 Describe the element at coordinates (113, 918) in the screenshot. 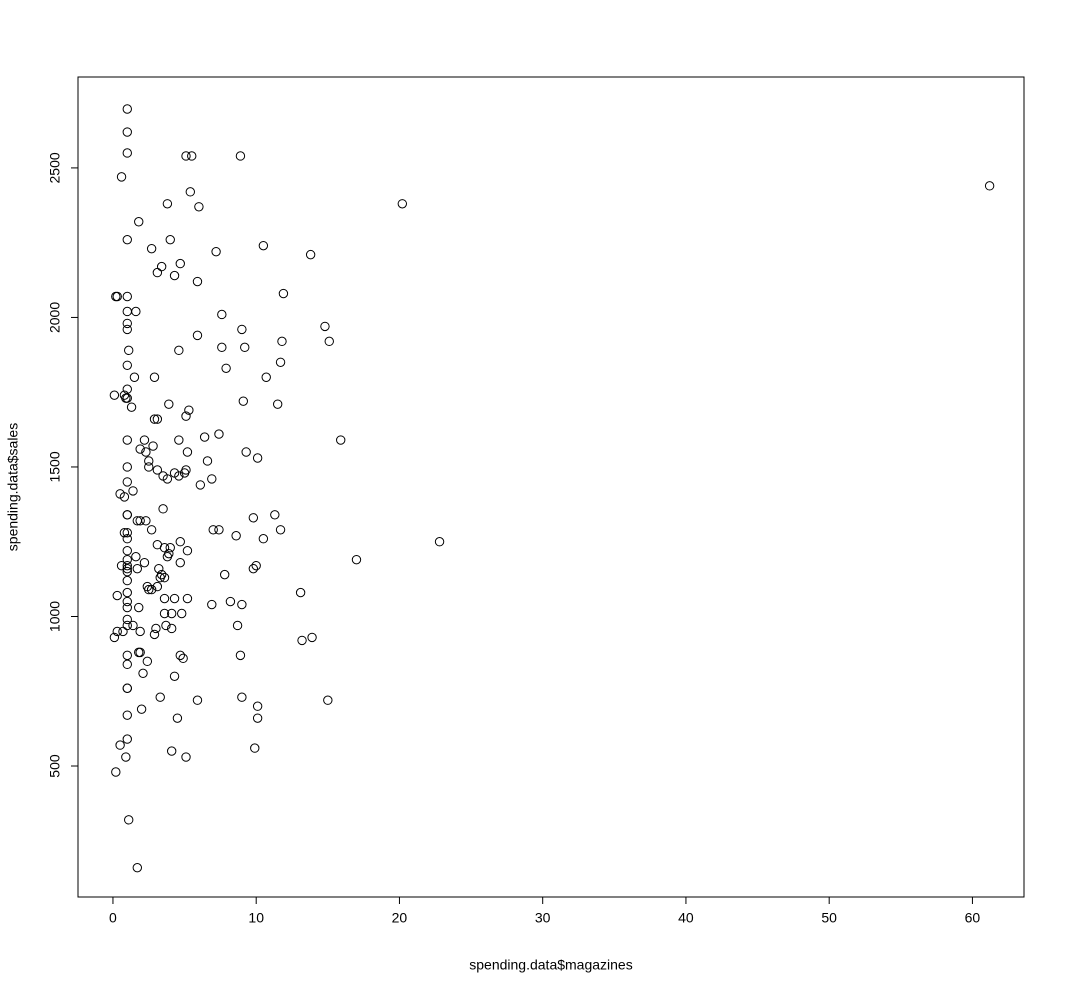

I see `x-tick-label: 0` at that location.